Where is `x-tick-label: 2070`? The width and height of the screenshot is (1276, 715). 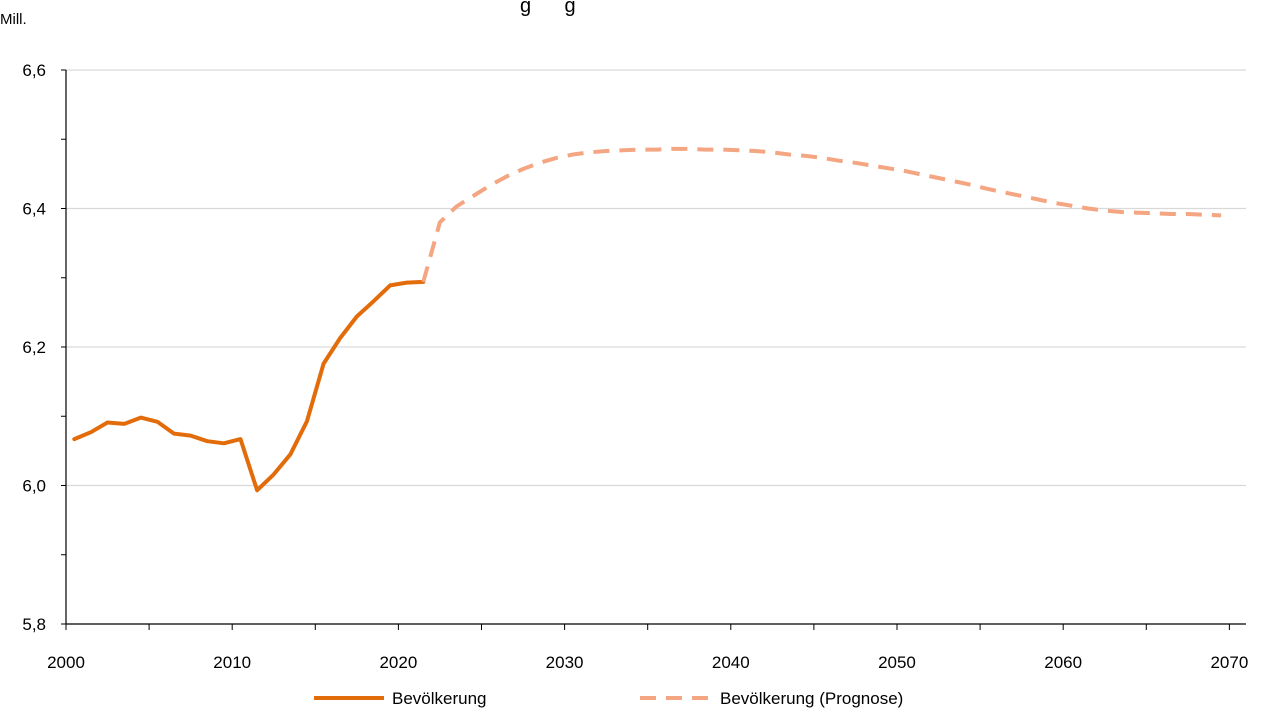
x-tick-label: 2070 is located at coordinates (1229, 662).